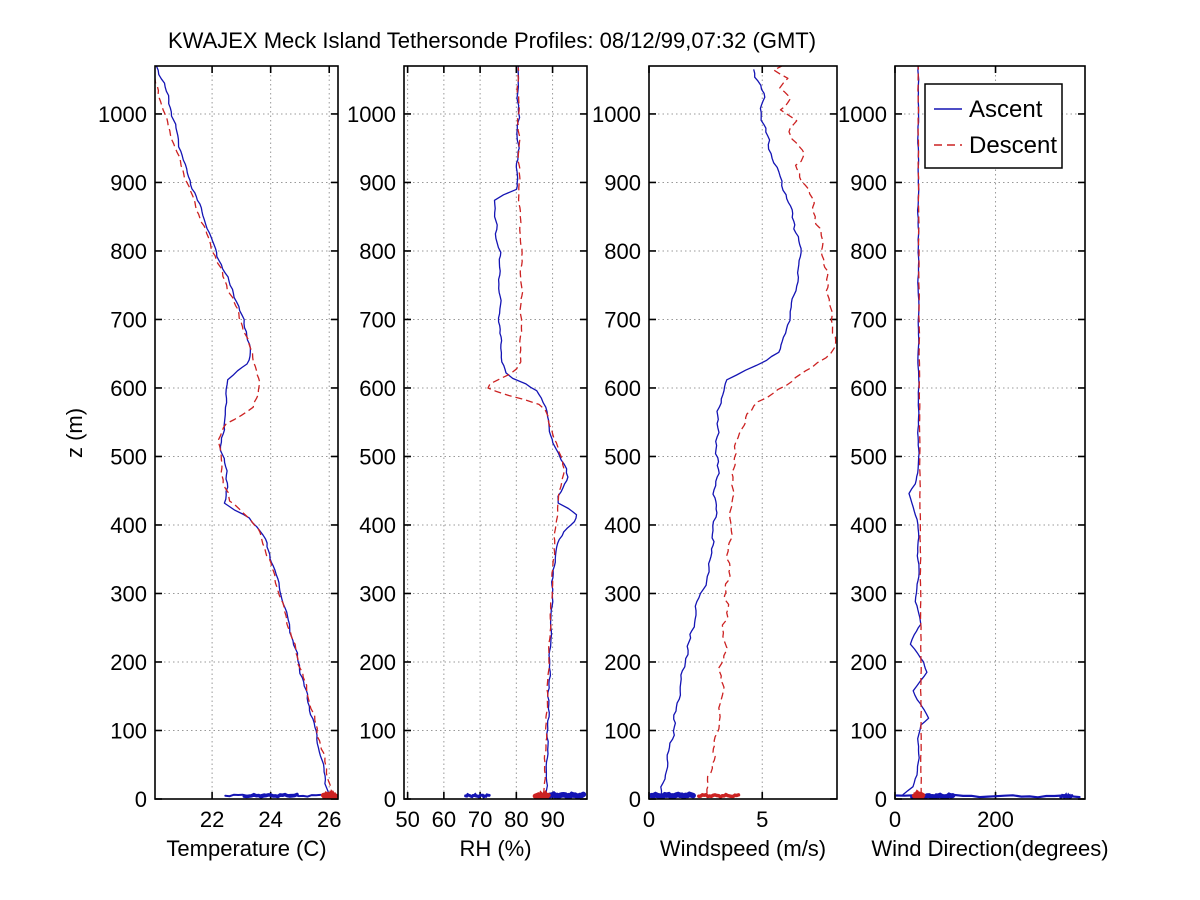 This screenshot has height=900, width=1200. What do you see at coordinates (212, 819) in the screenshot?
I see `x-tick-label: 22` at bounding box center [212, 819].